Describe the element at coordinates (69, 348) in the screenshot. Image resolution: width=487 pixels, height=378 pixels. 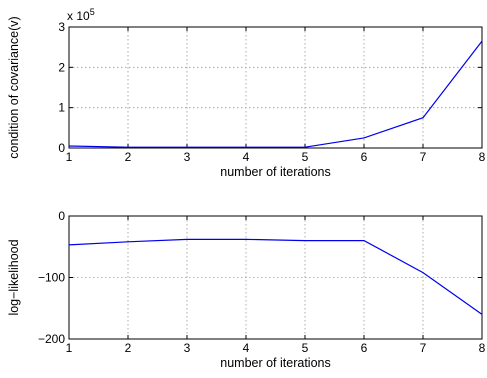
I see `ll-x-tick-label: 1` at that location.